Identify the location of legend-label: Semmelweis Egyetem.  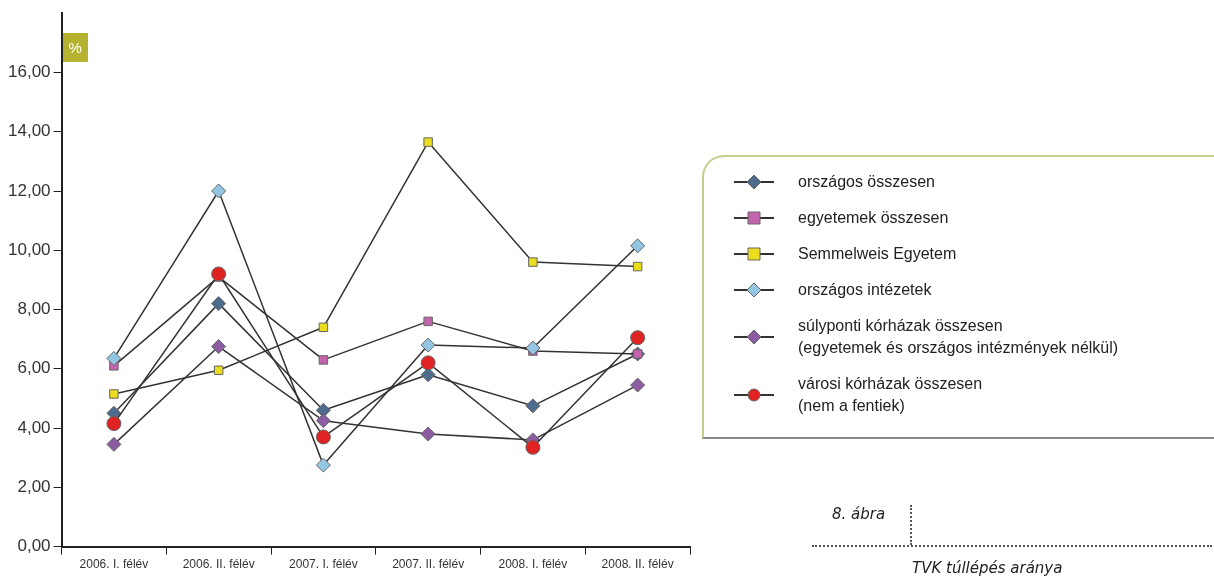
(877, 254).